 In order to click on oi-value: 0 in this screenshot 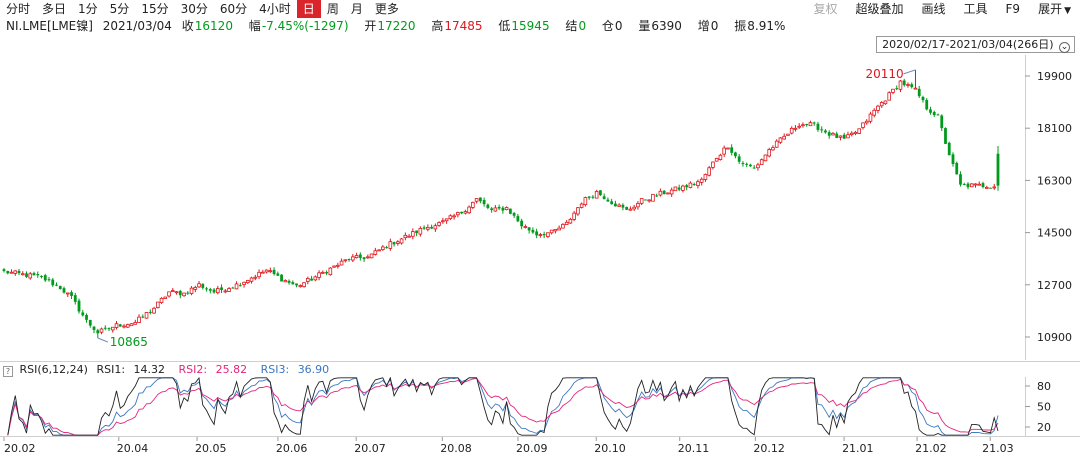, I will do `click(618, 26)`.